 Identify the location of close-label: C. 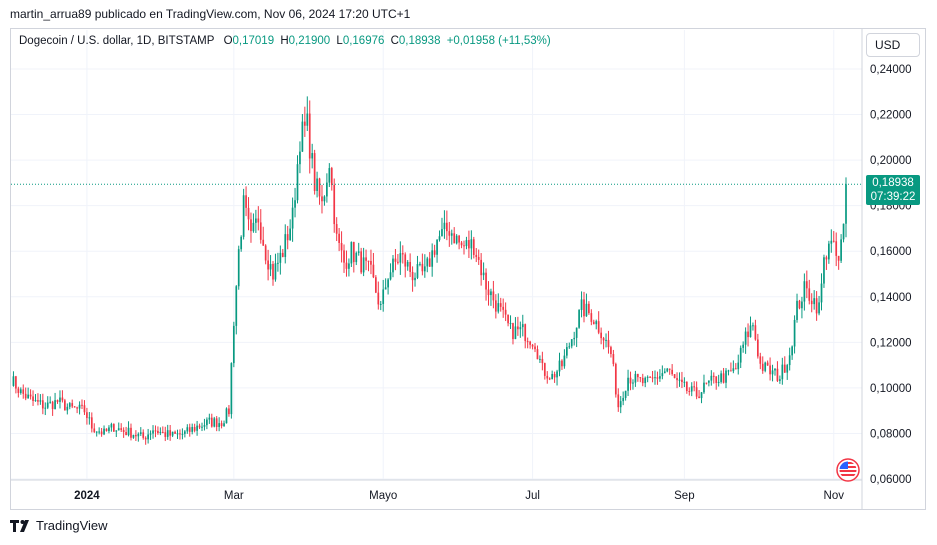
(394, 41).